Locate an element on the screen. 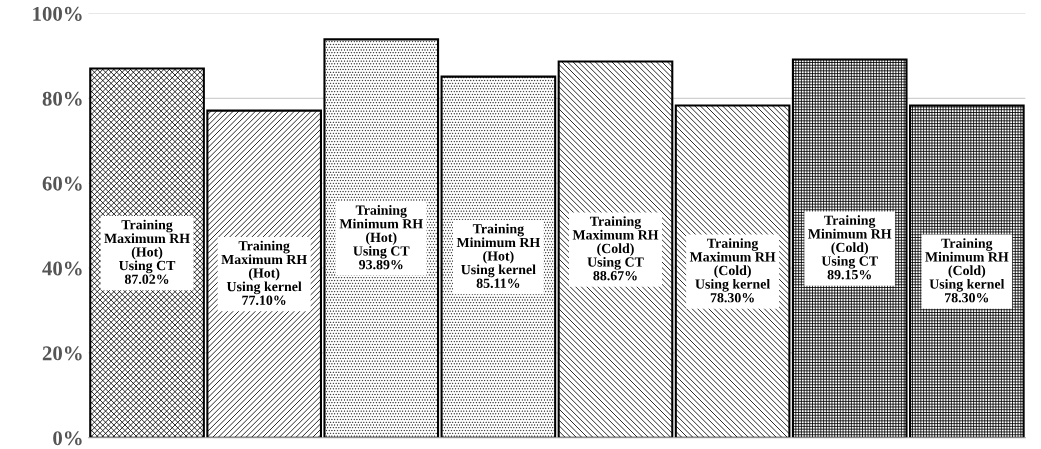  y-tick-label: 0% is located at coordinates (67, 438).